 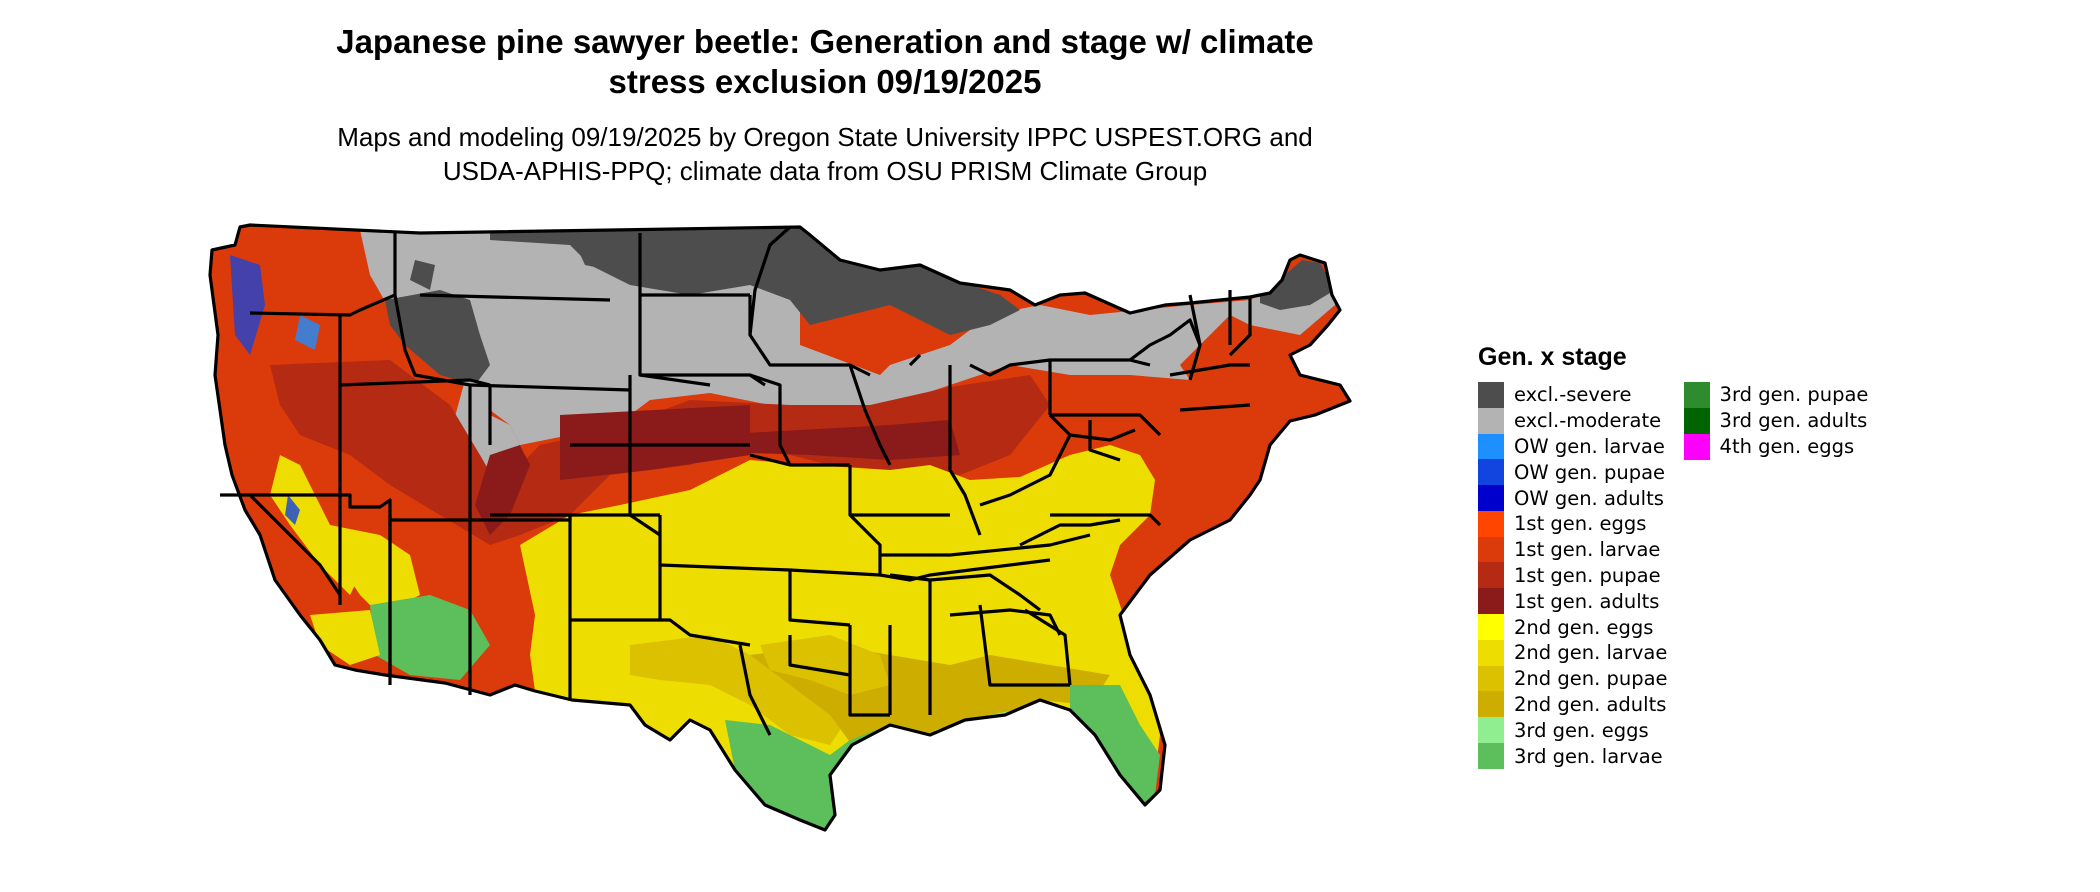 I want to click on legend-item: 2nd gen. pupae, so click(x=1573, y=678).